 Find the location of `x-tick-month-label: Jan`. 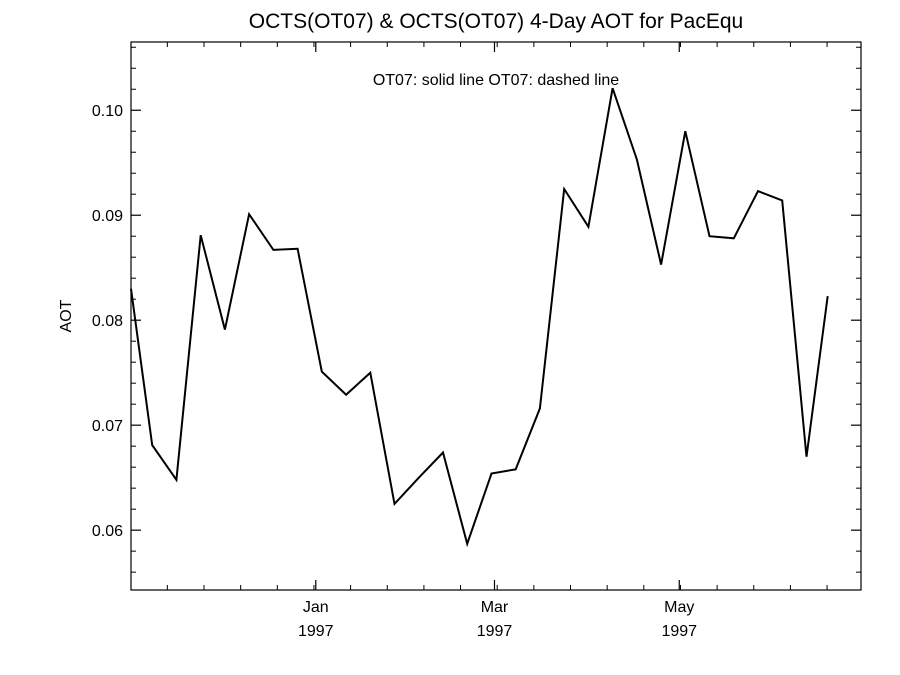

x-tick-month-label: Jan is located at coordinates (316, 607).